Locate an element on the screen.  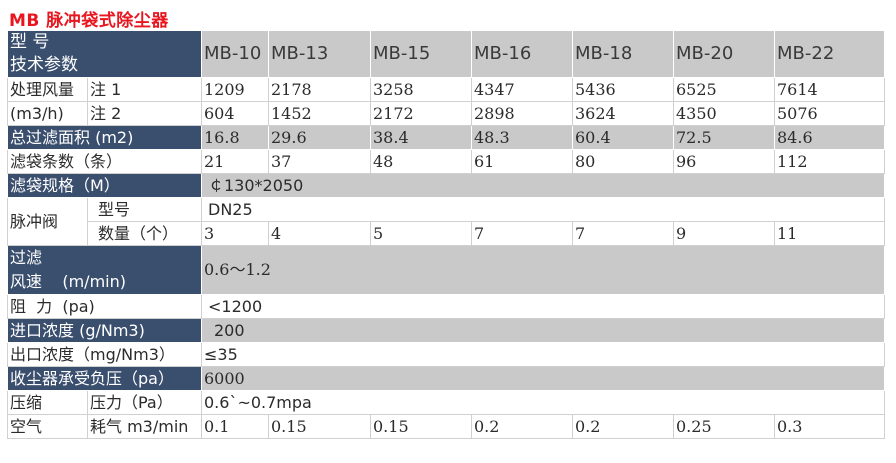
negative-pressure-value: 6000 is located at coordinates (543, 378).